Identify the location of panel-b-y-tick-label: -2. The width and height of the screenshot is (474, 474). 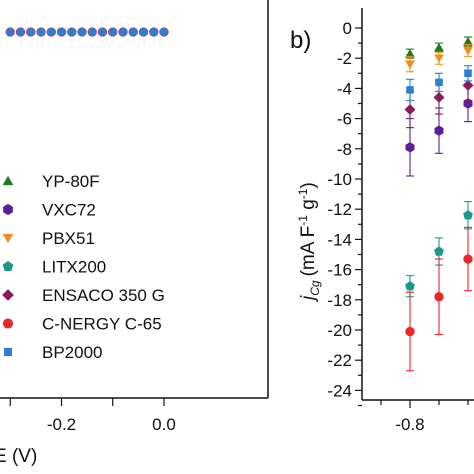
(344, 58).